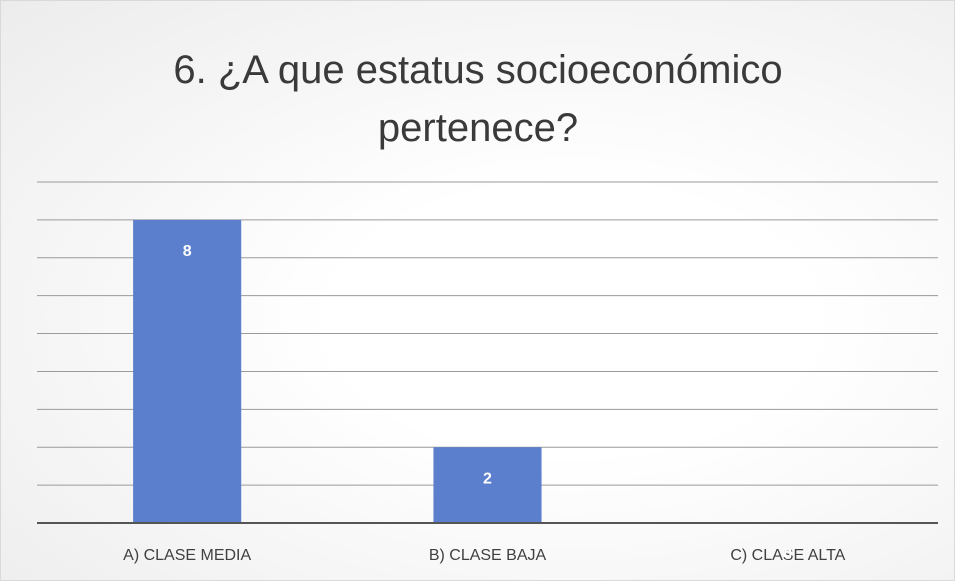 This screenshot has height=581, width=955. What do you see at coordinates (187, 251) in the screenshot?
I see `data-label: 8` at bounding box center [187, 251].